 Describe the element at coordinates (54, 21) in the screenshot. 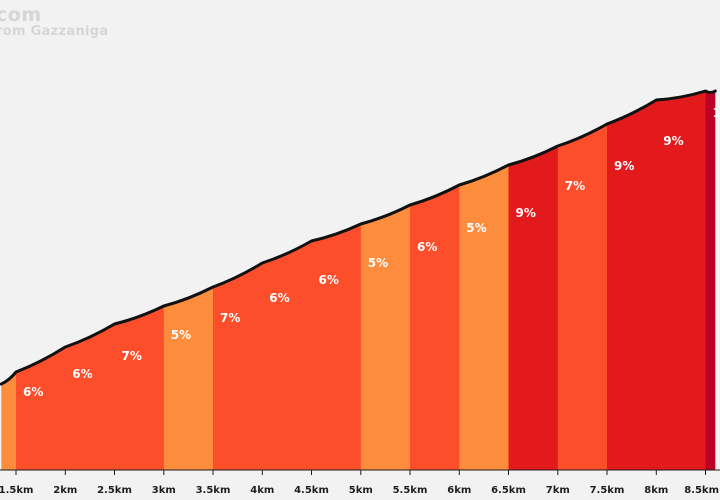

I see `watermark: com rom Gazzaniga` at that location.